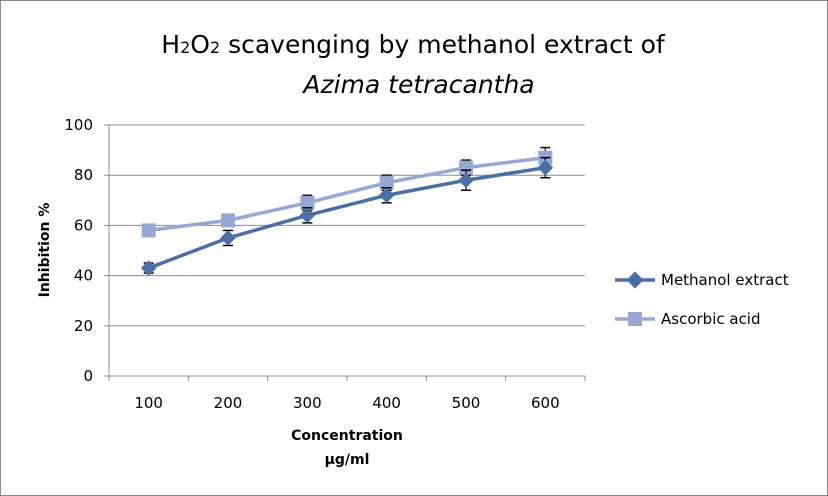 This screenshot has width=828, height=496. What do you see at coordinates (702, 299) in the screenshot?
I see `legend: Methanol extract Ascorbic acid` at bounding box center [702, 299].